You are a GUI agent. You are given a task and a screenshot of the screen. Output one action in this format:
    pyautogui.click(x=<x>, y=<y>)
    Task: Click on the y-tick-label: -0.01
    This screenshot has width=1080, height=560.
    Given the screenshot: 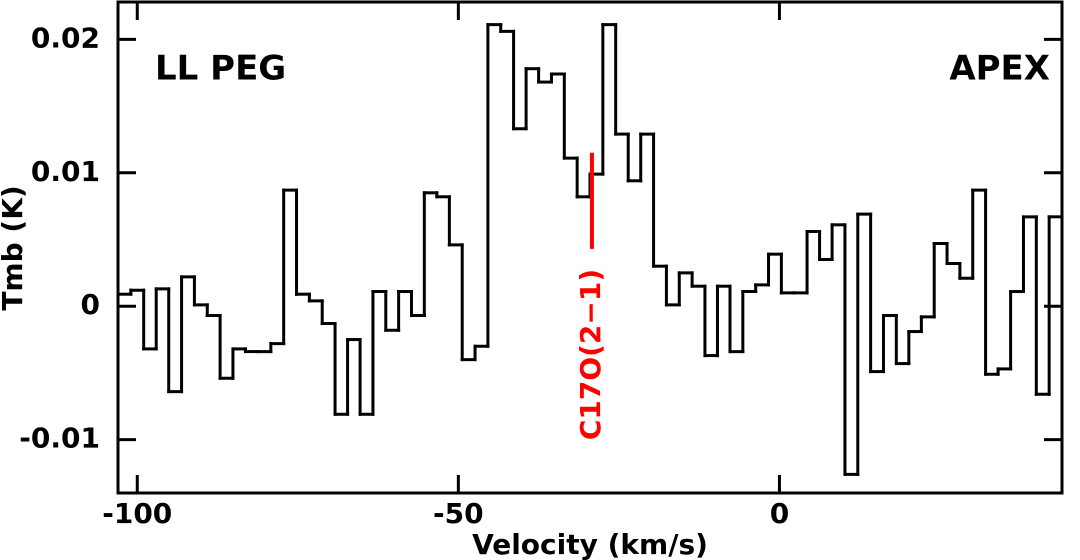 What is the action you would take?
    pyautogui.click(x=59, y=438)
    